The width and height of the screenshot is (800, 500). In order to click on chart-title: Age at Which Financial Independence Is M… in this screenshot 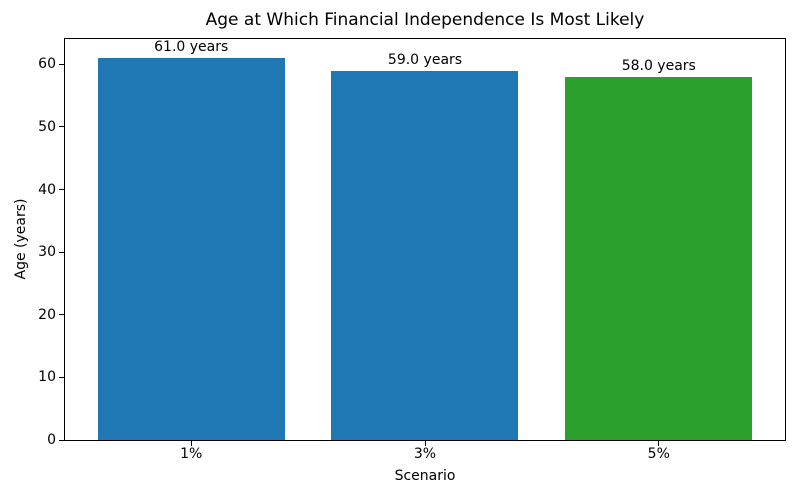, I will do `click(425, 20)`.